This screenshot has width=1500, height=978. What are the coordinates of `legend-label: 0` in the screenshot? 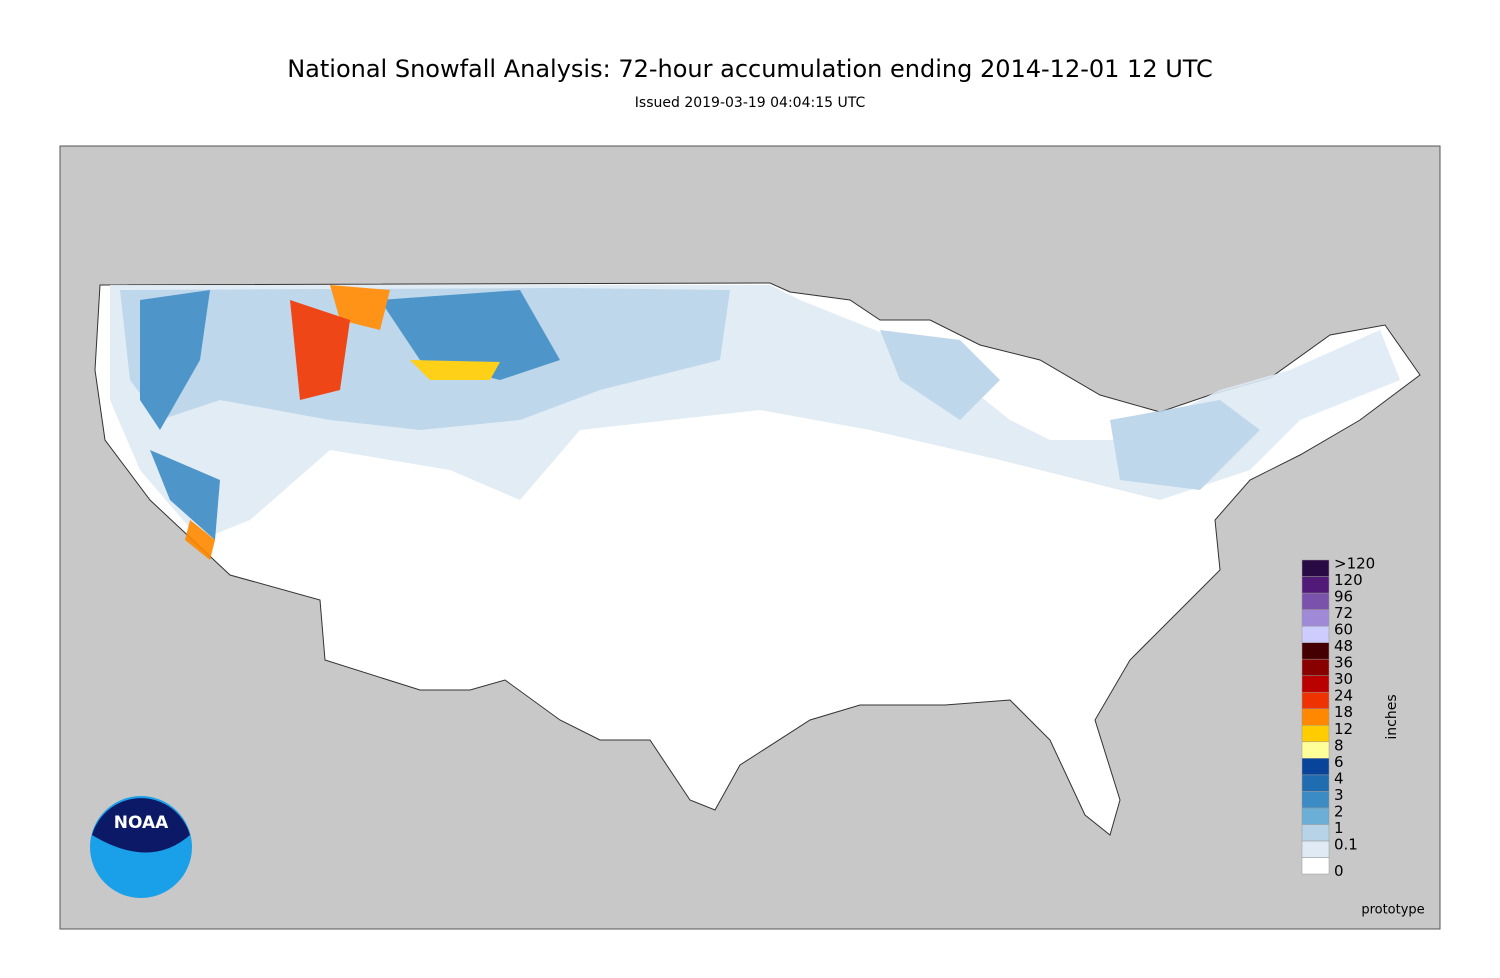 It's located at (1339, 871).